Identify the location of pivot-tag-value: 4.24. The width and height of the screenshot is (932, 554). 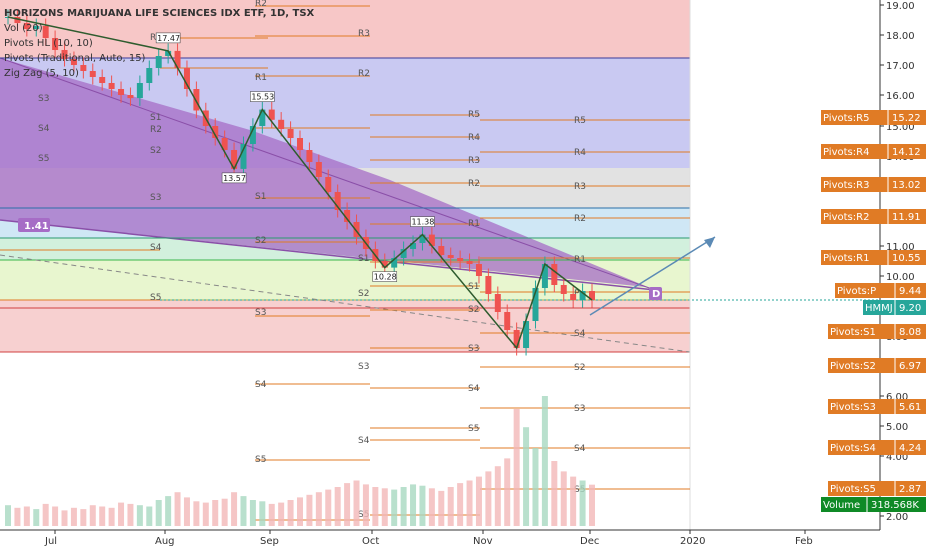
(910, 448).